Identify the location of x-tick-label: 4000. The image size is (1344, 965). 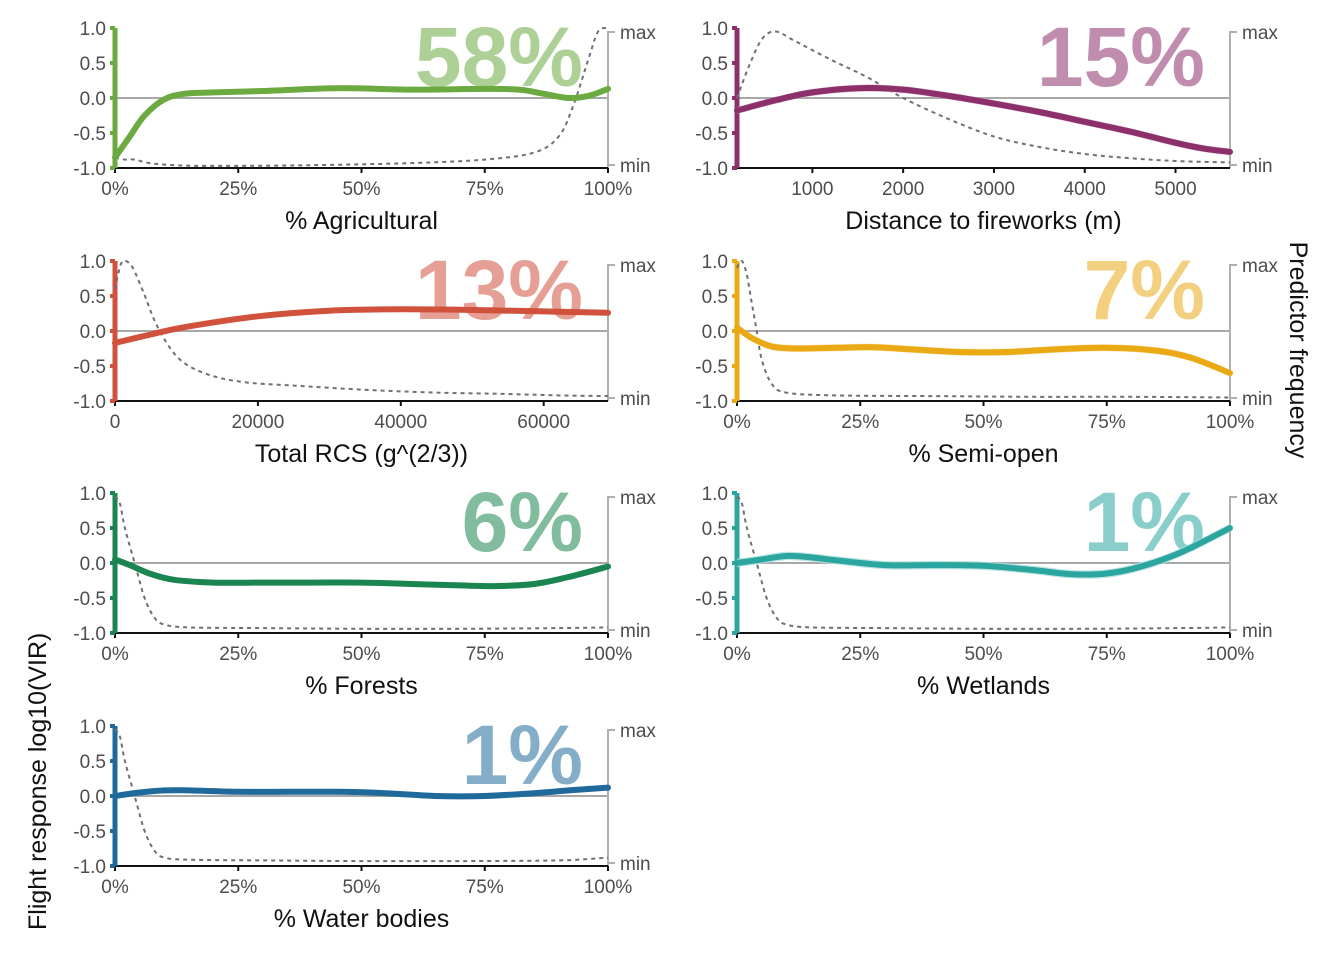
(1085, 189).